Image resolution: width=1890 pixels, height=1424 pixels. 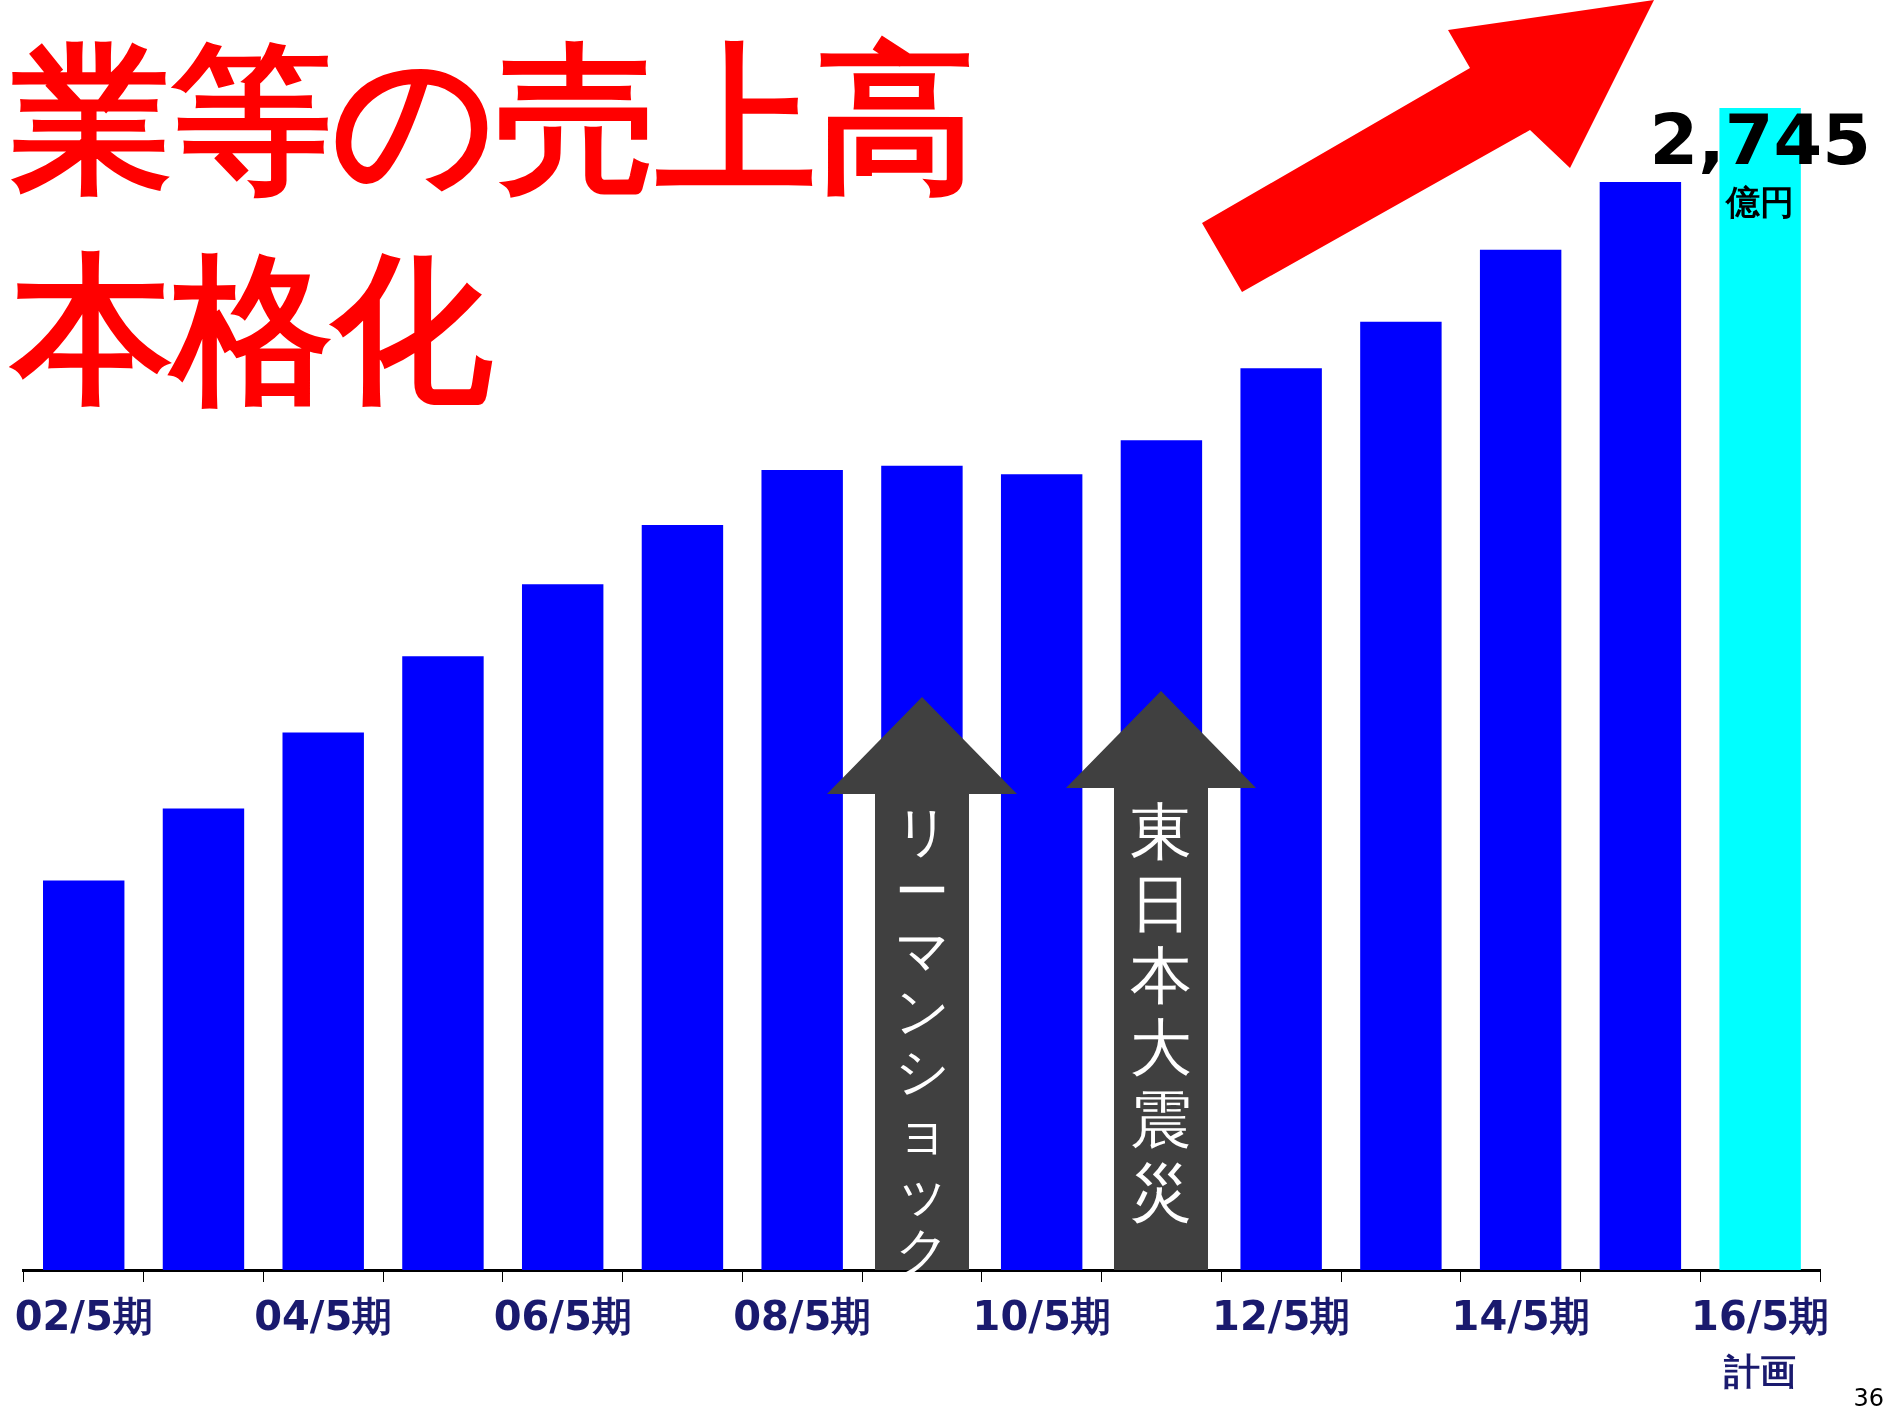 What do you see at coordinates (1760, 1316) in the screenshot?
I see `x-tick-label: 16/5期` at bounding box center [1760, 1316].